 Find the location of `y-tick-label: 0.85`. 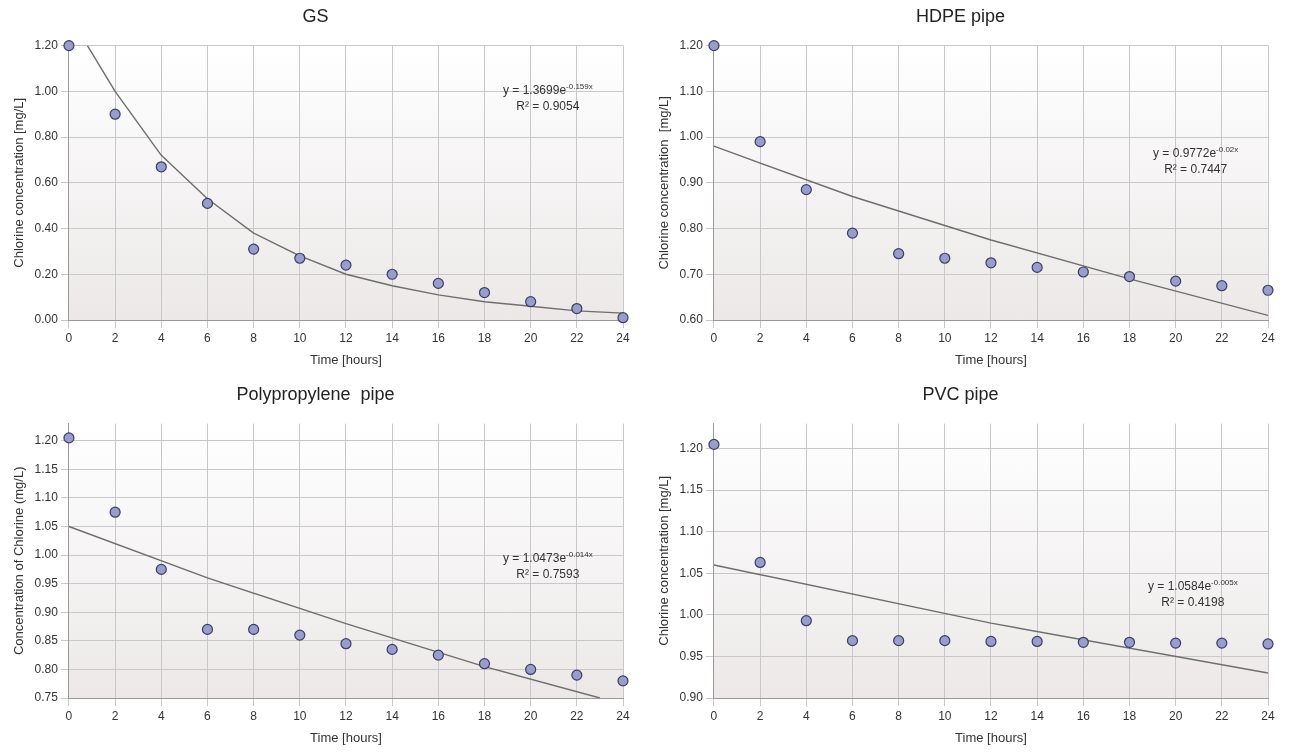

y-tick-label: 0.85 is located at coordinates (46, 640).